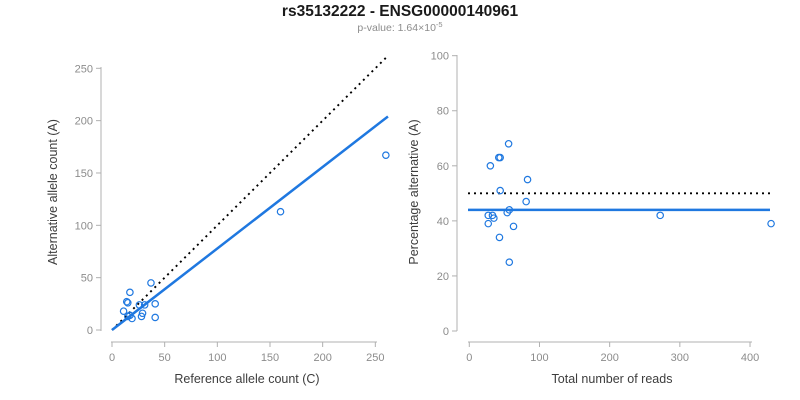 The image size is (800, 400). I want to click on y-tick-label: 50, so click(87, 279).